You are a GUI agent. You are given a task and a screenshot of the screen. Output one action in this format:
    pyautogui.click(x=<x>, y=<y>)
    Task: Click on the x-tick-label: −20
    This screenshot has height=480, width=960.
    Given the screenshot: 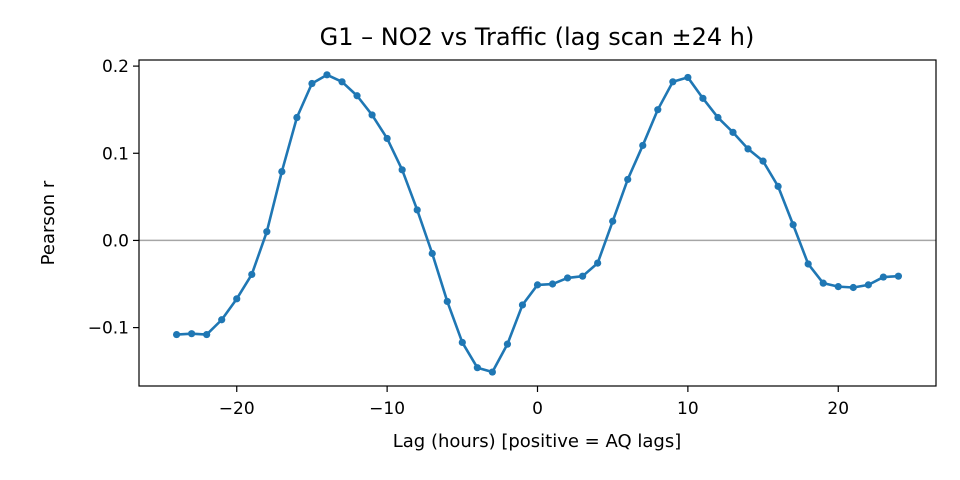 What is the action you would take?
    pyautogui.click(x=237, y=409)
    